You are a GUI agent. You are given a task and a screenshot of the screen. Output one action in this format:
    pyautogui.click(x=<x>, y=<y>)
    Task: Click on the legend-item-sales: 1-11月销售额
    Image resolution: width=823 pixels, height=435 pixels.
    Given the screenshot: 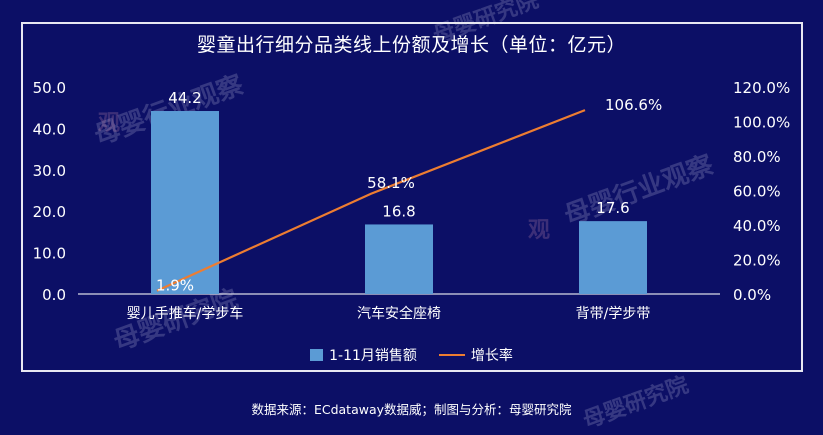 What is the action you would take?
    pyautogui.click(x=363, y=355)
    